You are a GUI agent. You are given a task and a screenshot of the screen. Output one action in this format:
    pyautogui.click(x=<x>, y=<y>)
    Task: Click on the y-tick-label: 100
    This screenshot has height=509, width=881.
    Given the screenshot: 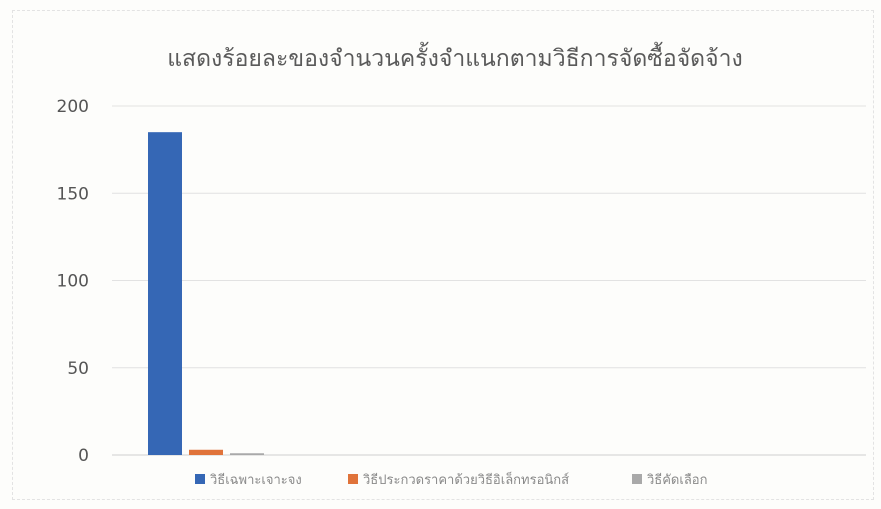 What is the action you would take?
    pyautogui.click(x=73, y=282)
    